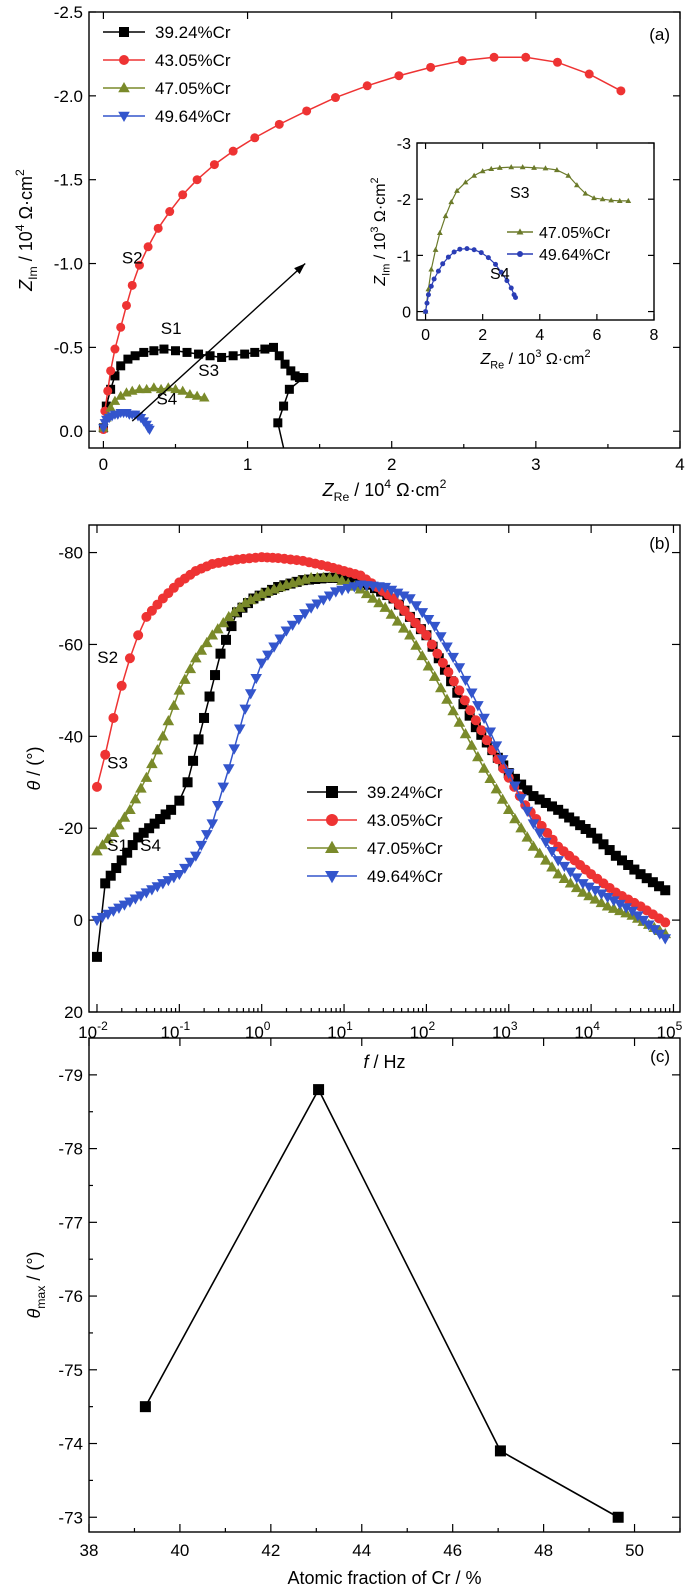 The image size is (700, 1591). I want to click on arrow-line, so click(218, 342).